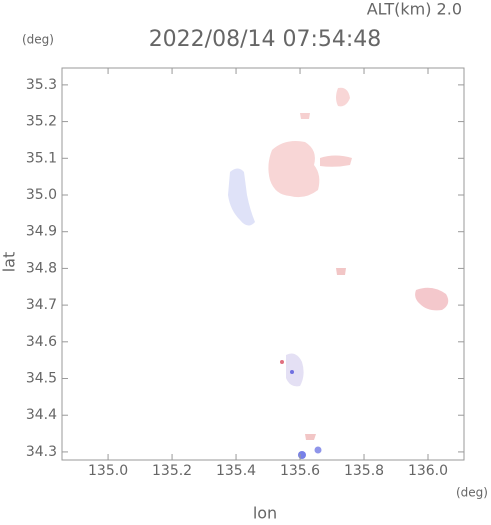  Describe the element at coordinates (172, 471) in the screenshot. I see `x-tick-label: 135.2` at that location.